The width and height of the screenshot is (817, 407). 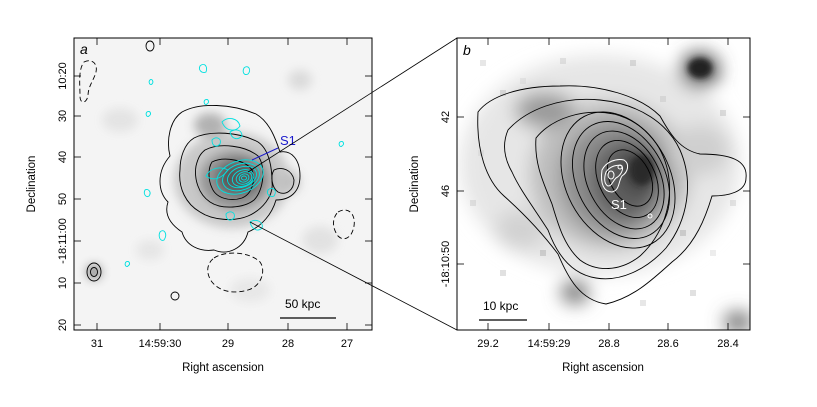 I want to click on panel-a-xlabel: Right ascension, so click(x=223, y=368).